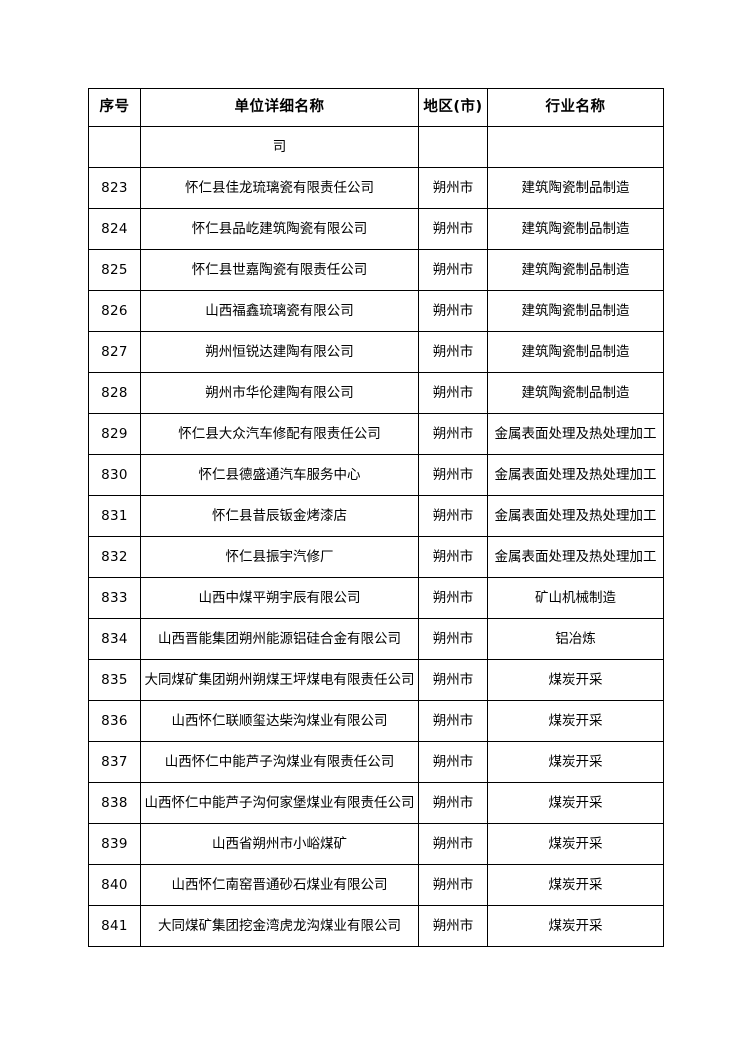  I want to click on cell-industry, so click(575, 147).